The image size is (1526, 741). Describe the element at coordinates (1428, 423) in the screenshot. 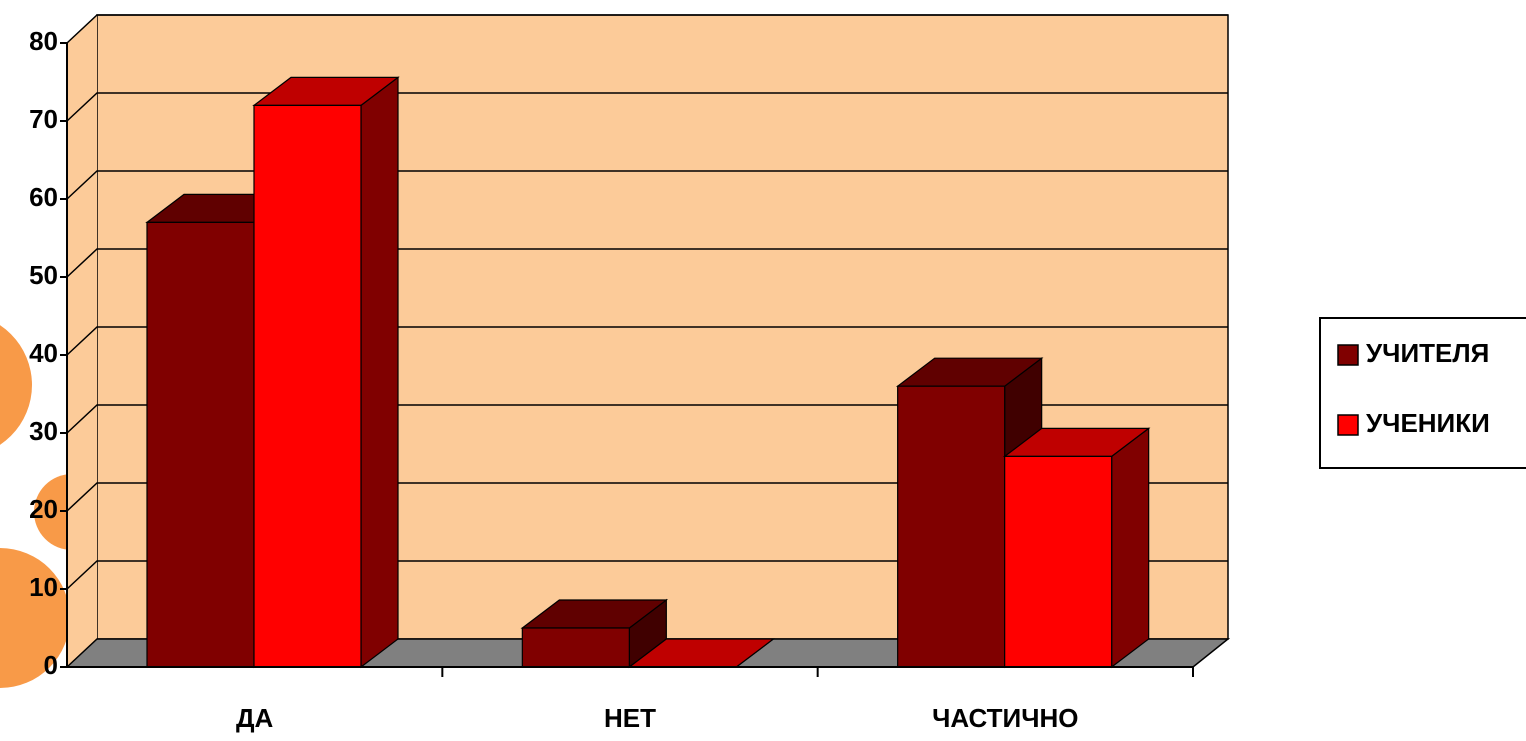

I see `legend-label: УЧЕНИКИ` at that location.